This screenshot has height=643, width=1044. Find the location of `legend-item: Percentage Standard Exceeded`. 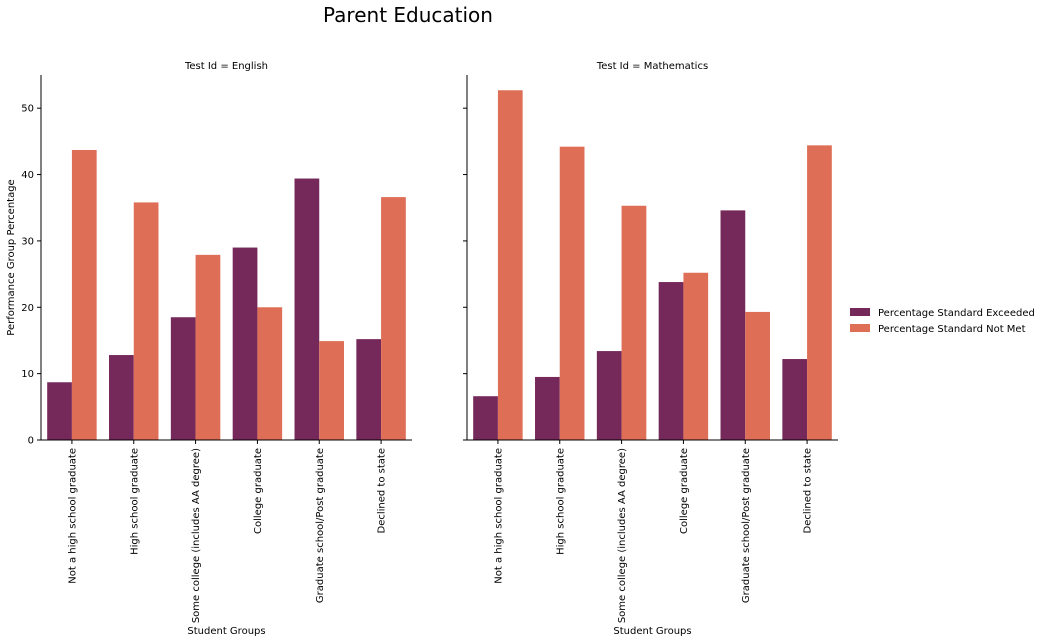

legend-item: Percentage Standard Exceeded is located at coordinates (942, 313).